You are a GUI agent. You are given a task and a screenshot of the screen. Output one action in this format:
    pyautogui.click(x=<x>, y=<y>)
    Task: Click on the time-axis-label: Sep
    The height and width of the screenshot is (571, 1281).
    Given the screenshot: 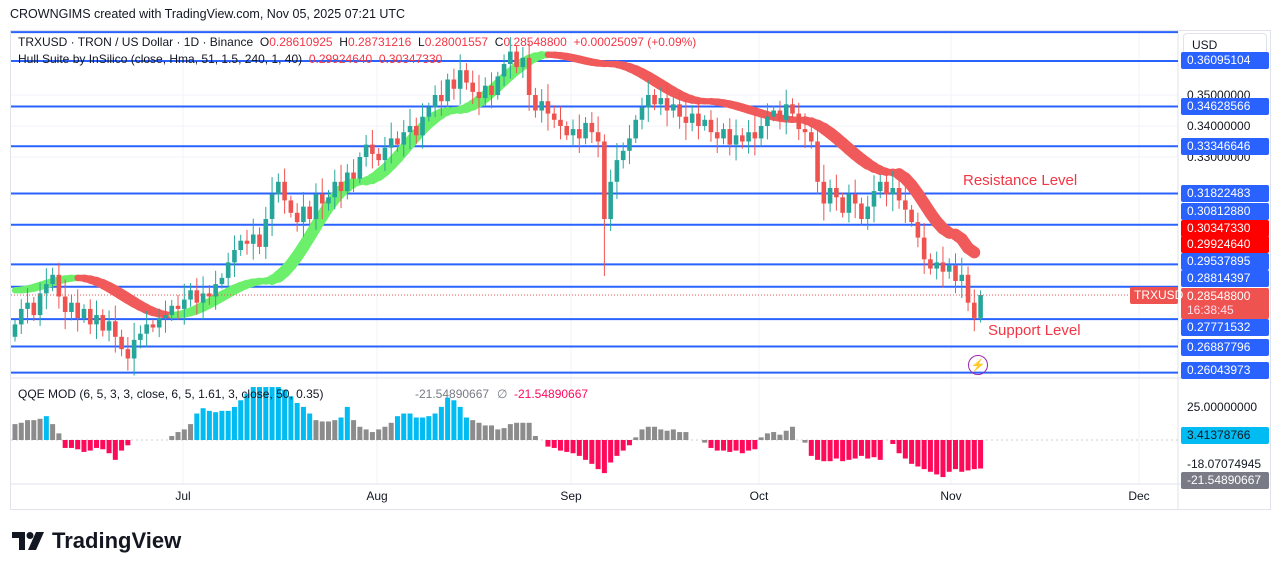 What is the action you would take?
    pyautogui.click(x=571, y=496)
    